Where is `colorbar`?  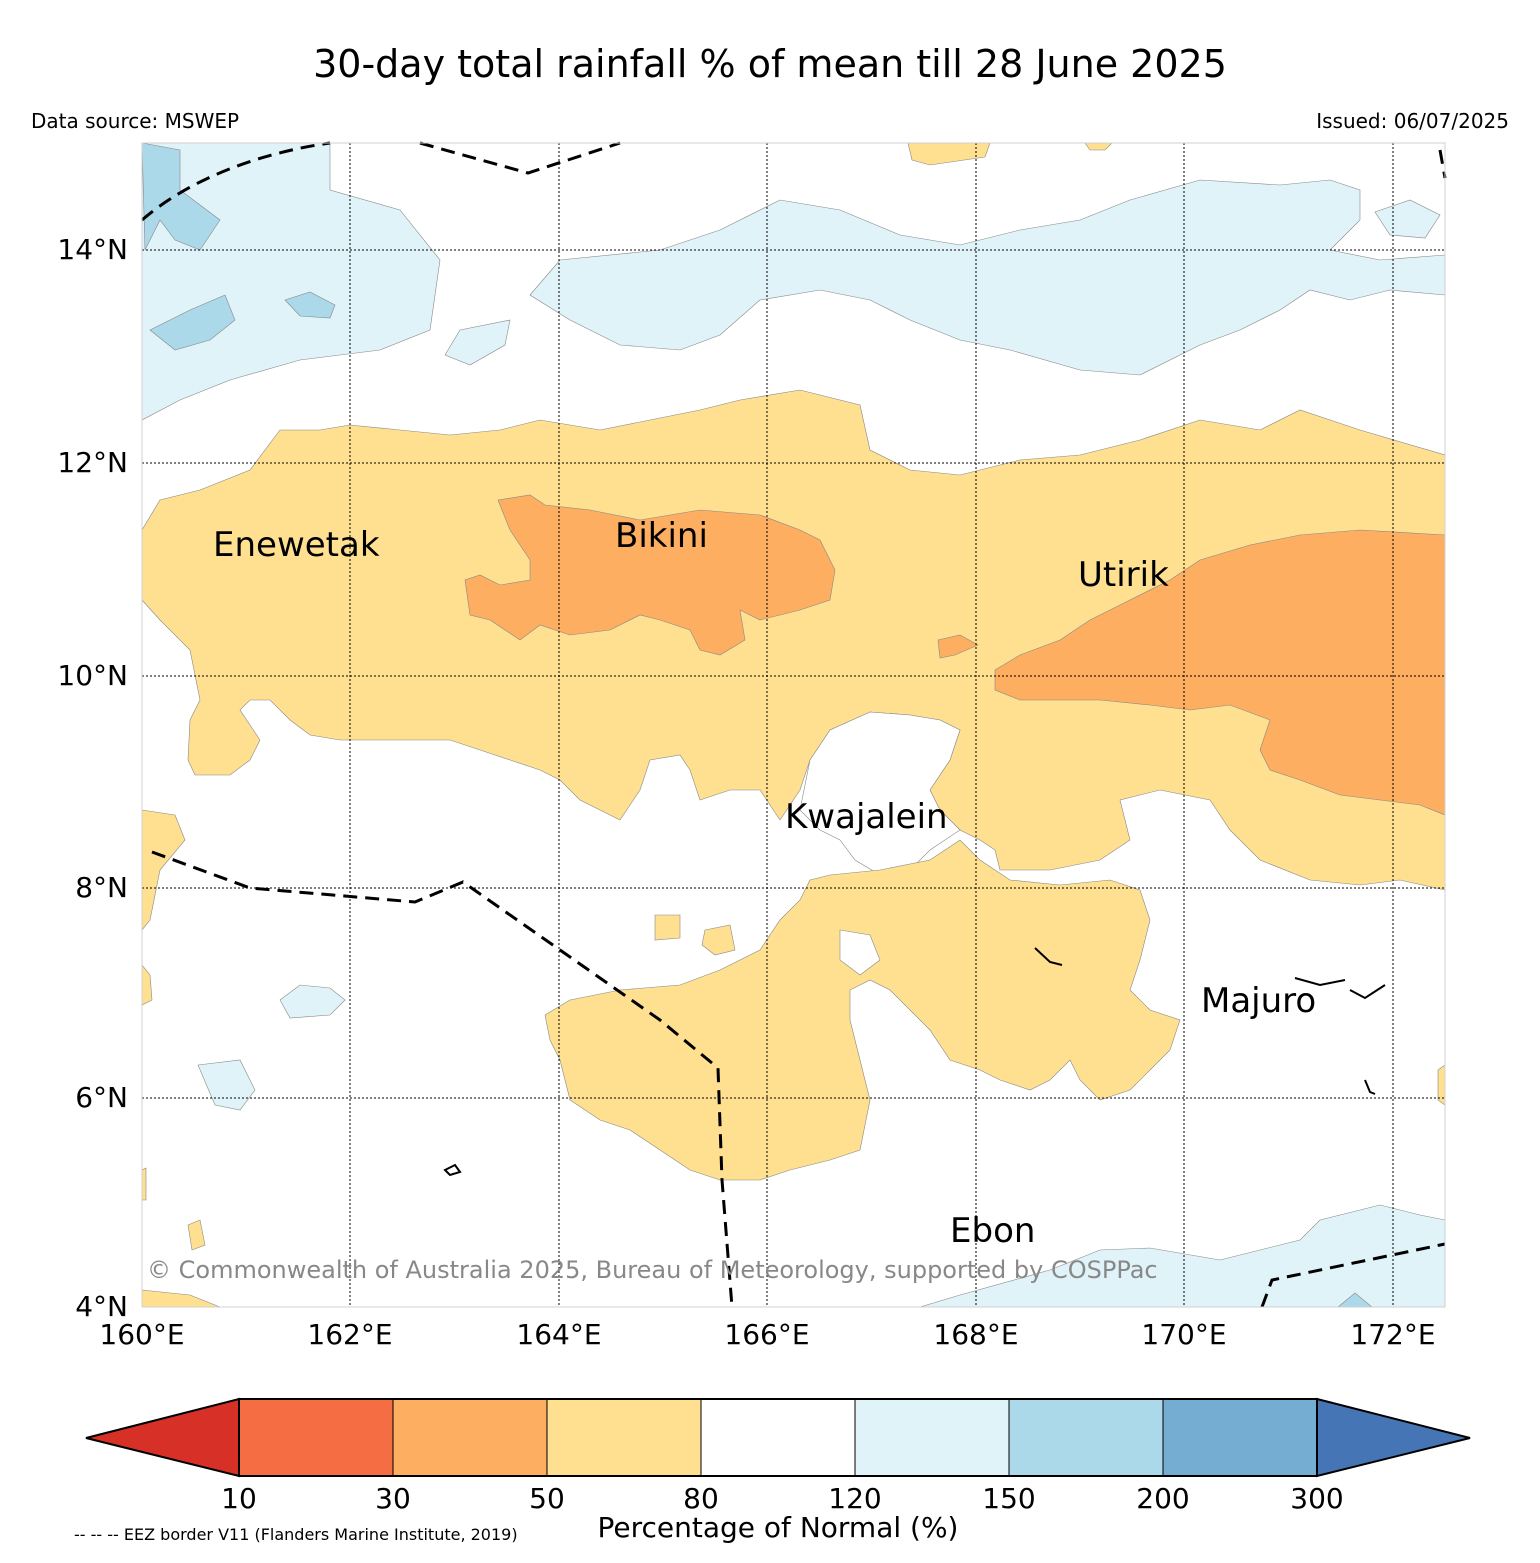 colorbar is located at coordinates (778, 1437).